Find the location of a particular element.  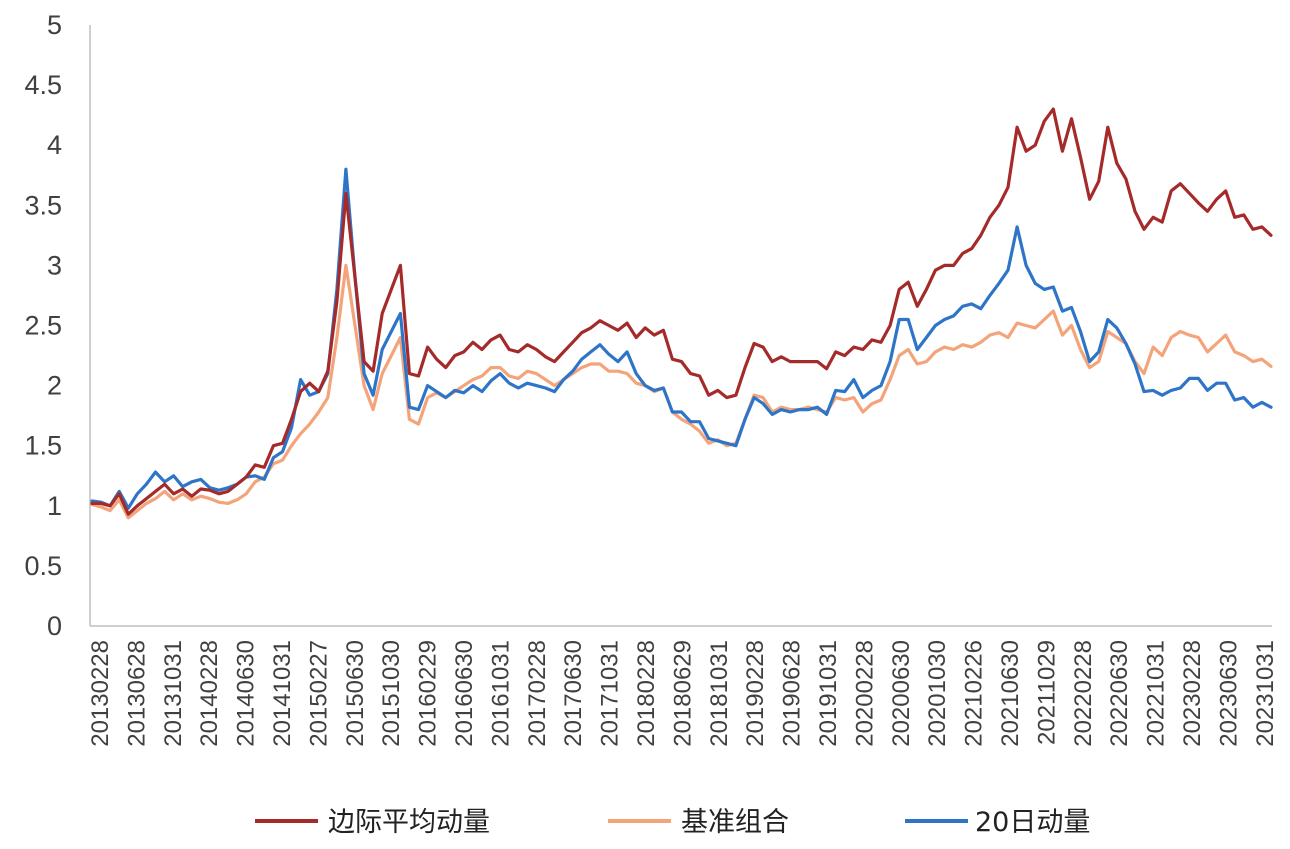

x-tick-label: 20170630 is located at coordinates (573, 693).